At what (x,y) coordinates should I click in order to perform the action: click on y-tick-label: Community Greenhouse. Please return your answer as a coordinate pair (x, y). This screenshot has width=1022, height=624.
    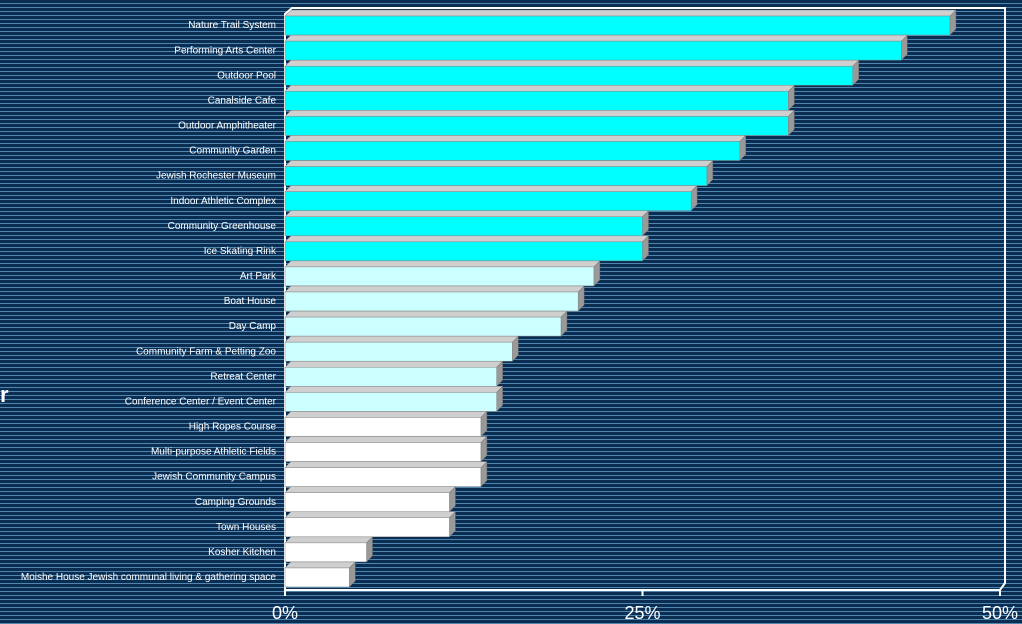
    Looking at the image, I should click on (222, 226).